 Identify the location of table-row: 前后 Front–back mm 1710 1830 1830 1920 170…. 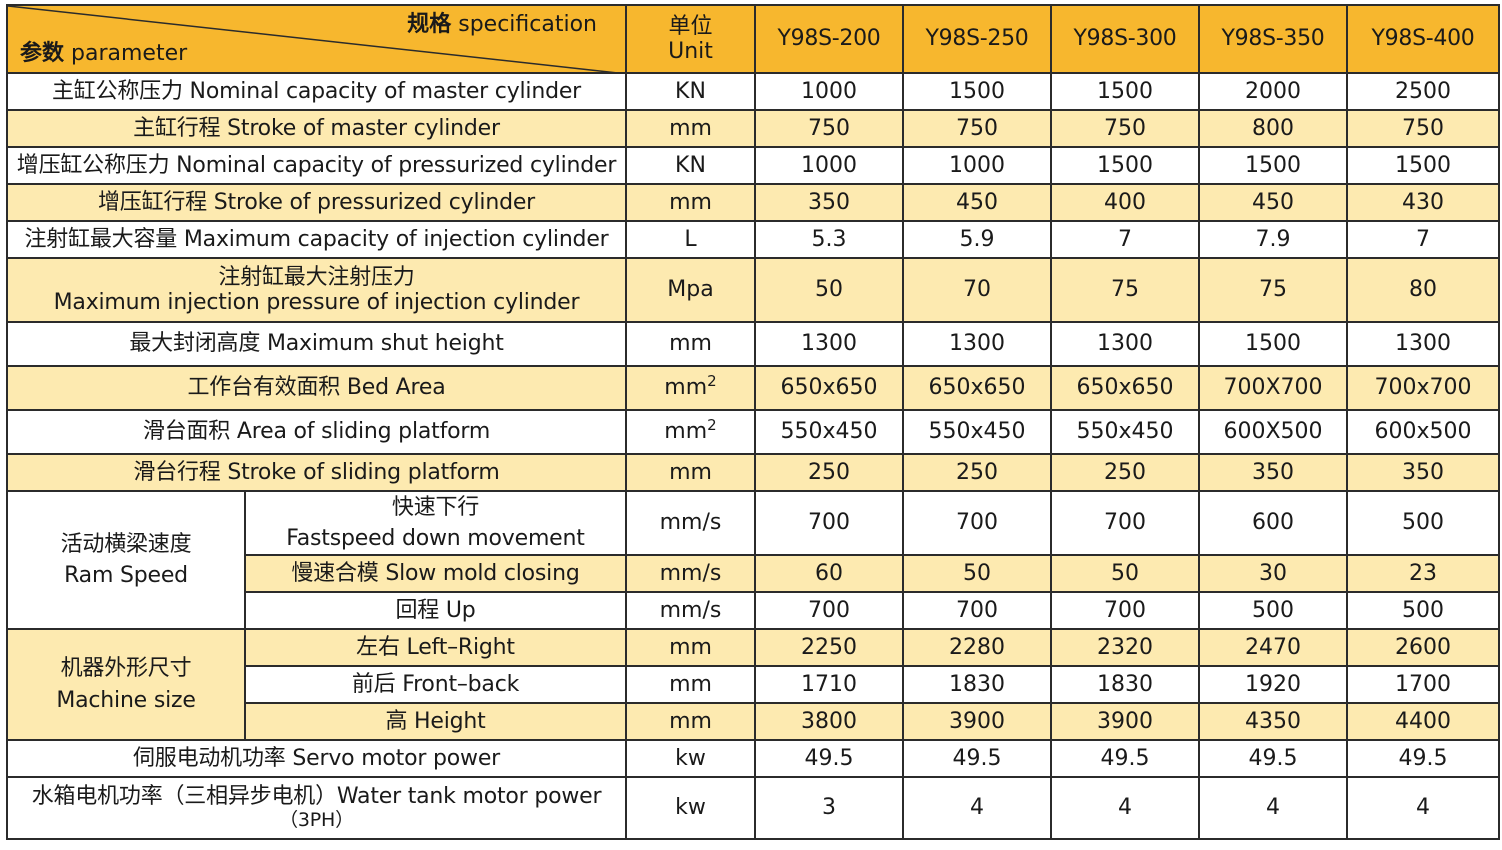
(753, 684).